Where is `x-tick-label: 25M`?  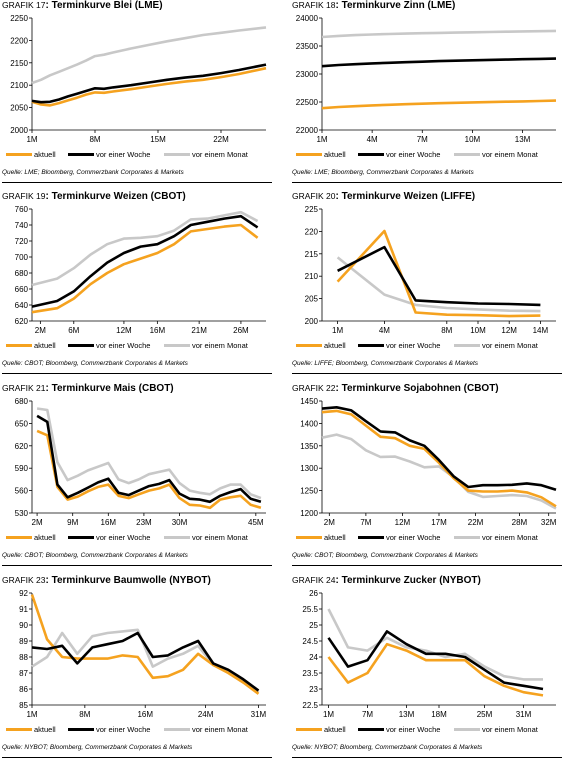
x-tick-label: 25M is located at coordinates (485, 714).